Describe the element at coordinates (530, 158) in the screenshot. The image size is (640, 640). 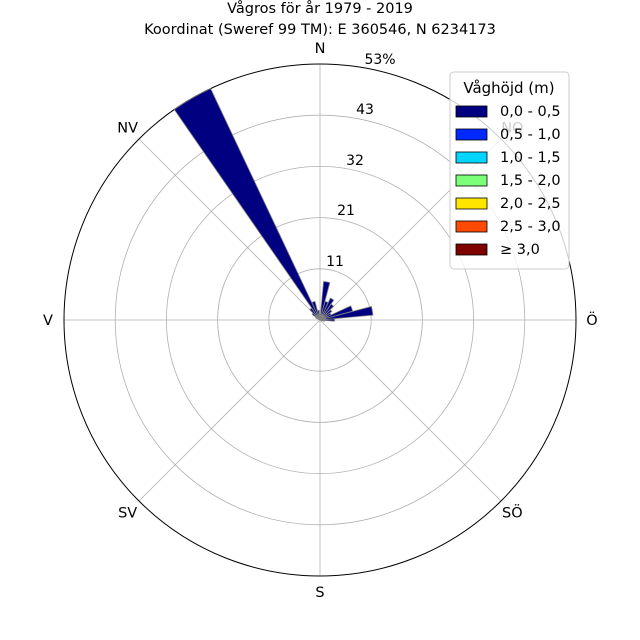
I see `legend-label: 1,0 - 1,5` at that location.